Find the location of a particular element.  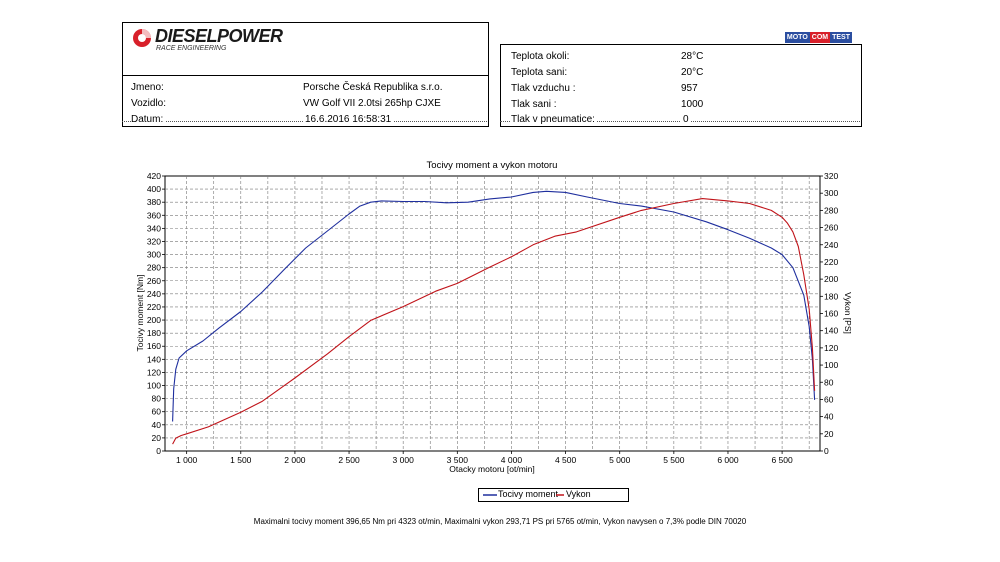

vehicle-label: Vozidlo: is located at coordinates (149, 103).